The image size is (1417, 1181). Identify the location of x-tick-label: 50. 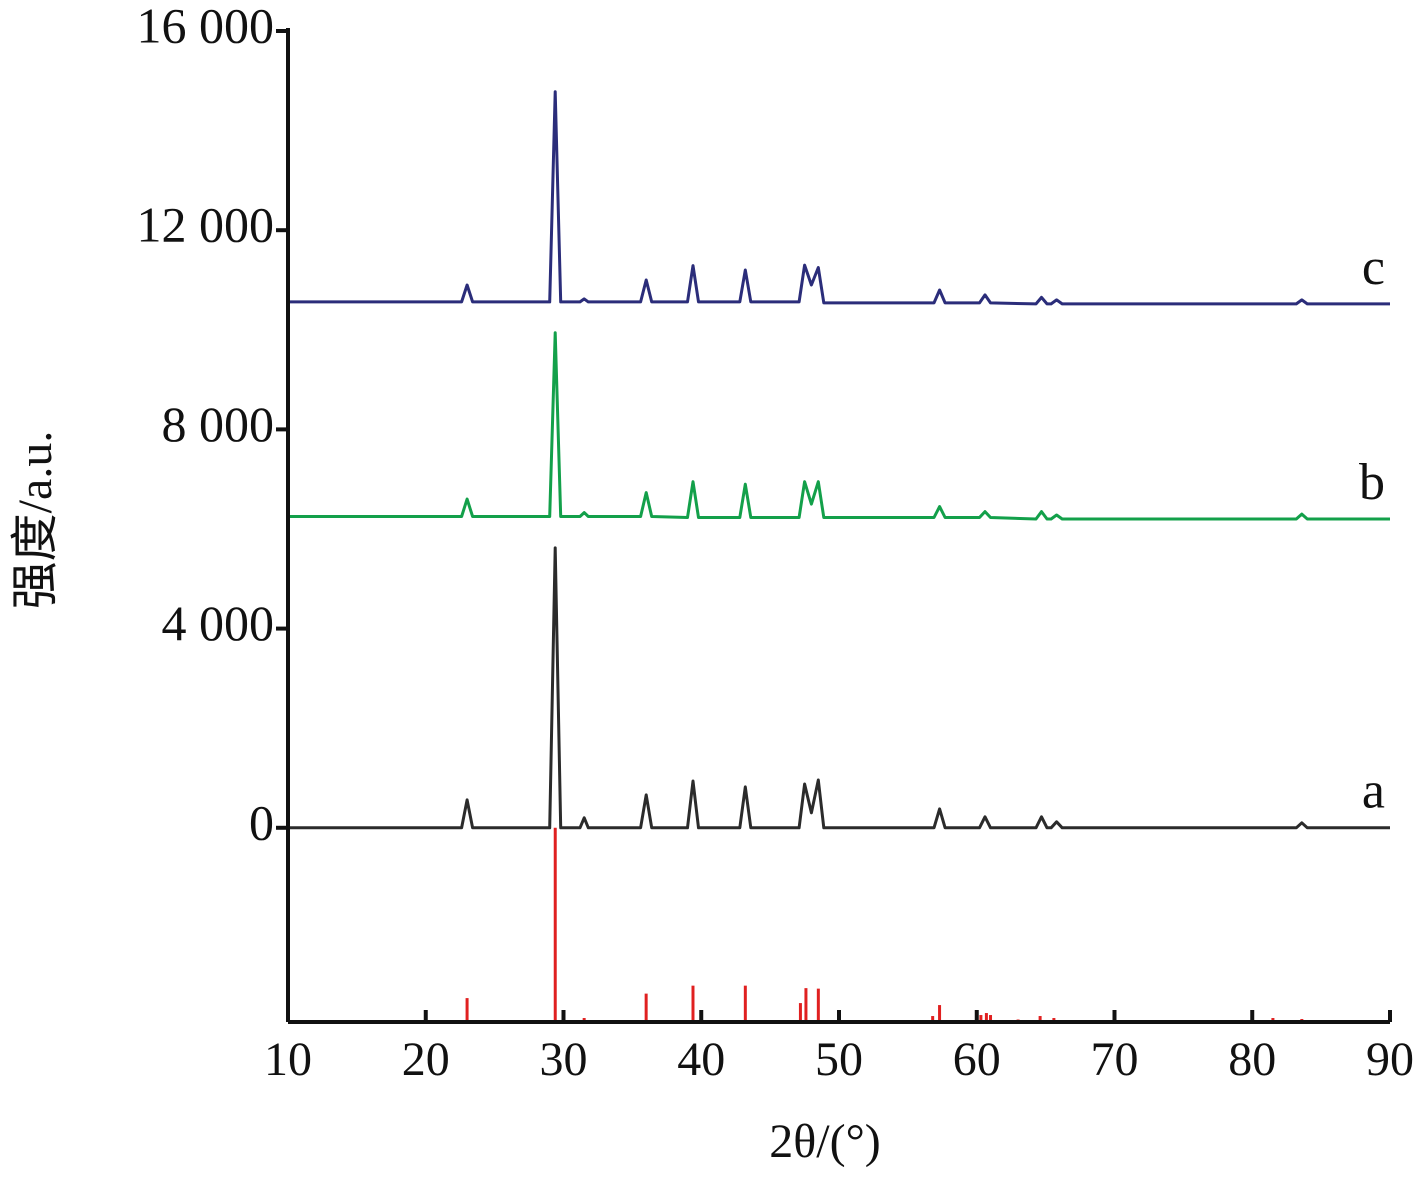
(839, 1059).